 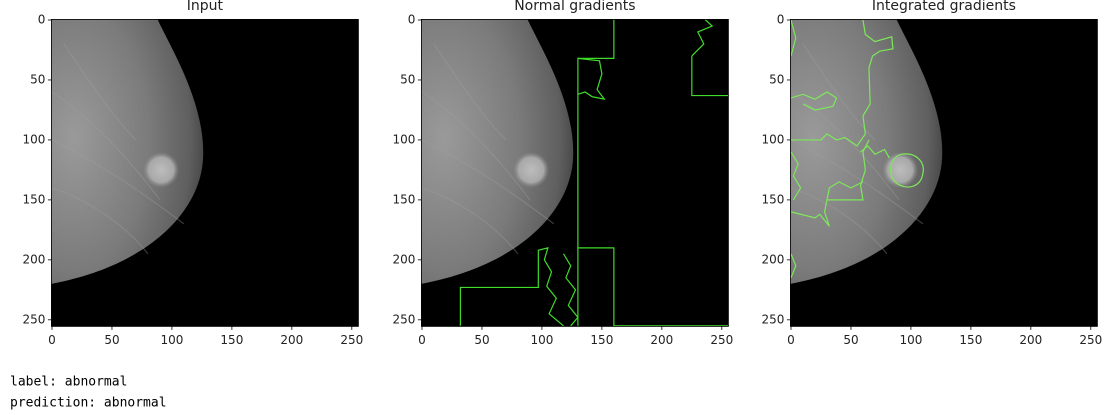 I want to click on subplot-title: Input, so click(x=205, y=7).